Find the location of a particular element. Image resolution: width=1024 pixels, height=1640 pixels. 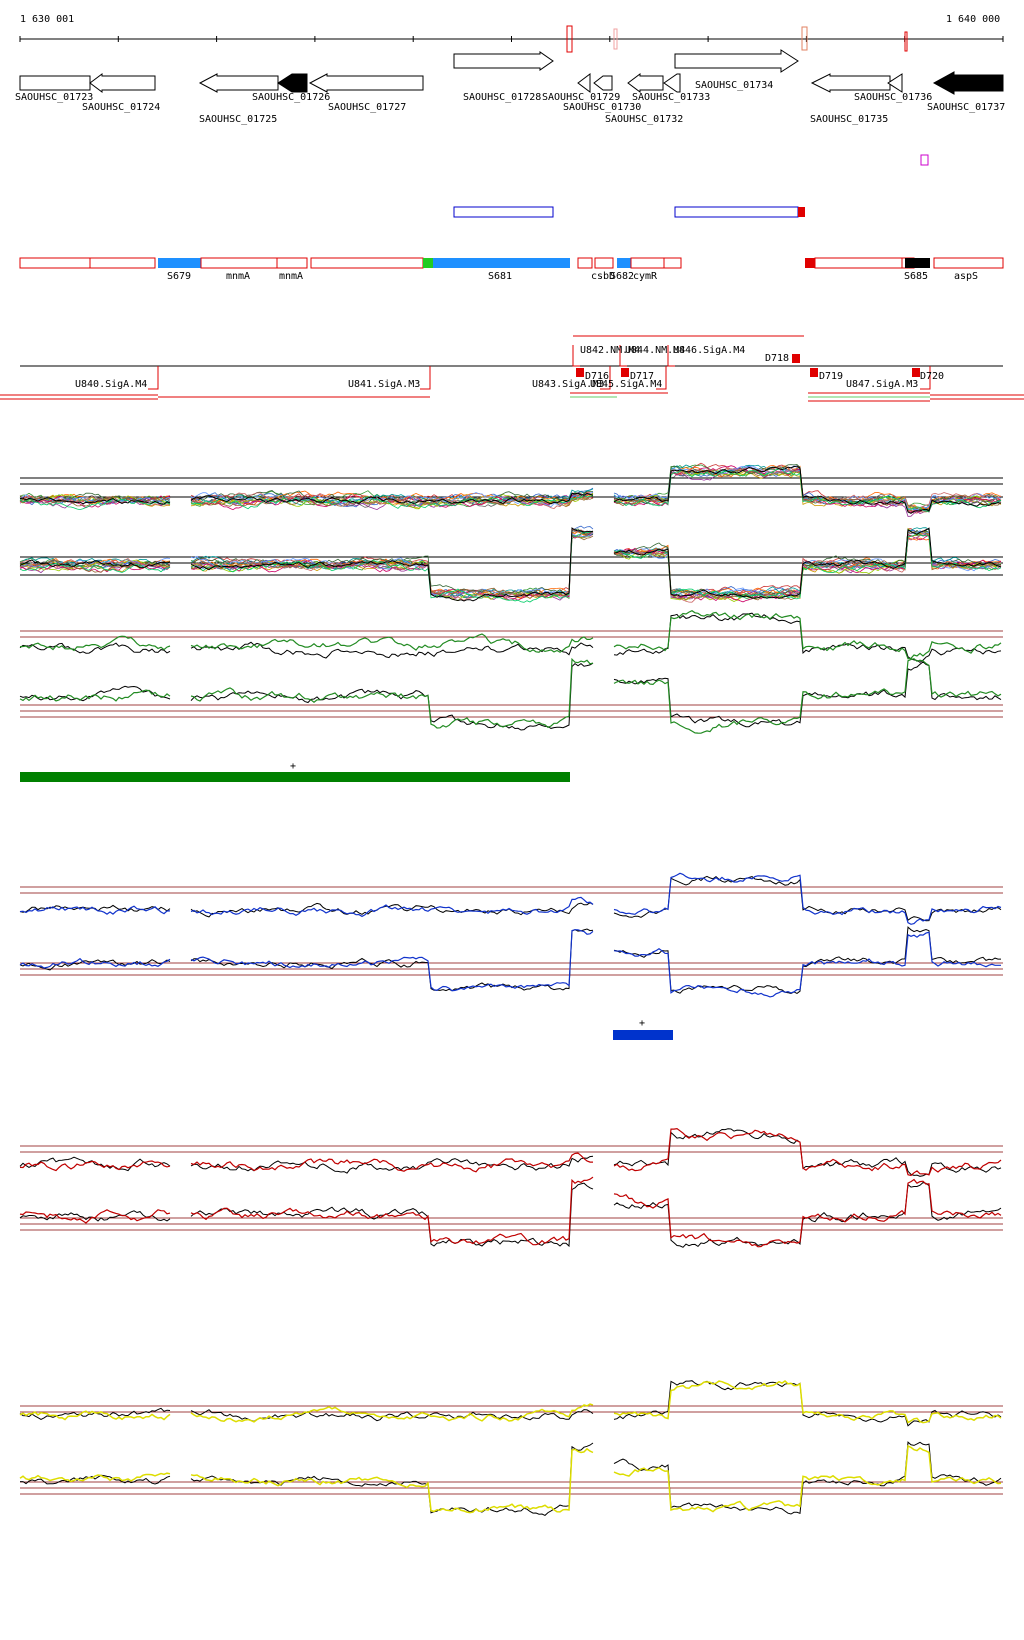

blue-panel is located at coordinates (511, 935).